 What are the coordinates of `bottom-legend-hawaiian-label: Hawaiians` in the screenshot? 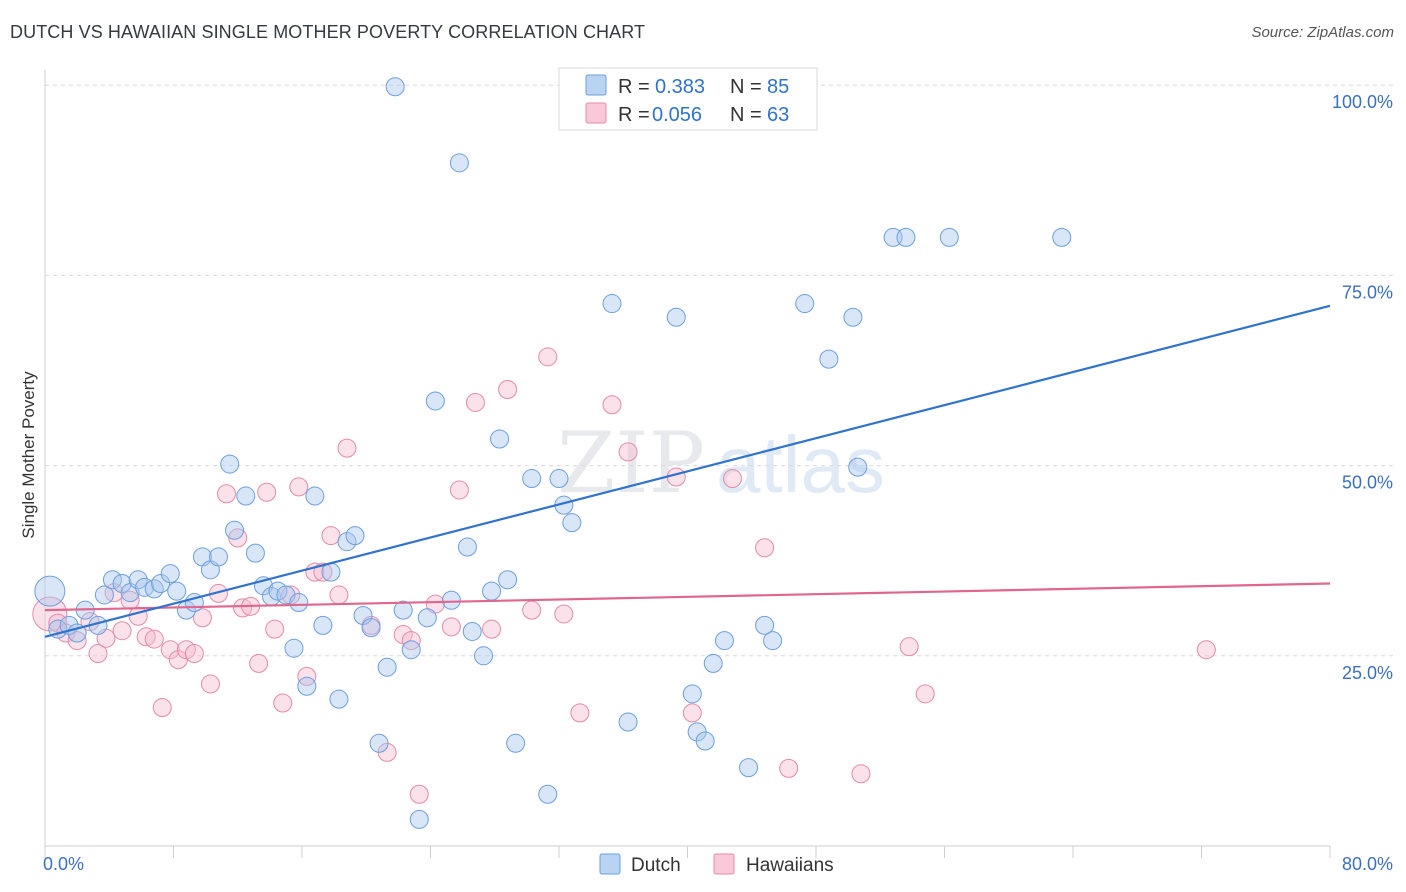 It's located at (790, 865).